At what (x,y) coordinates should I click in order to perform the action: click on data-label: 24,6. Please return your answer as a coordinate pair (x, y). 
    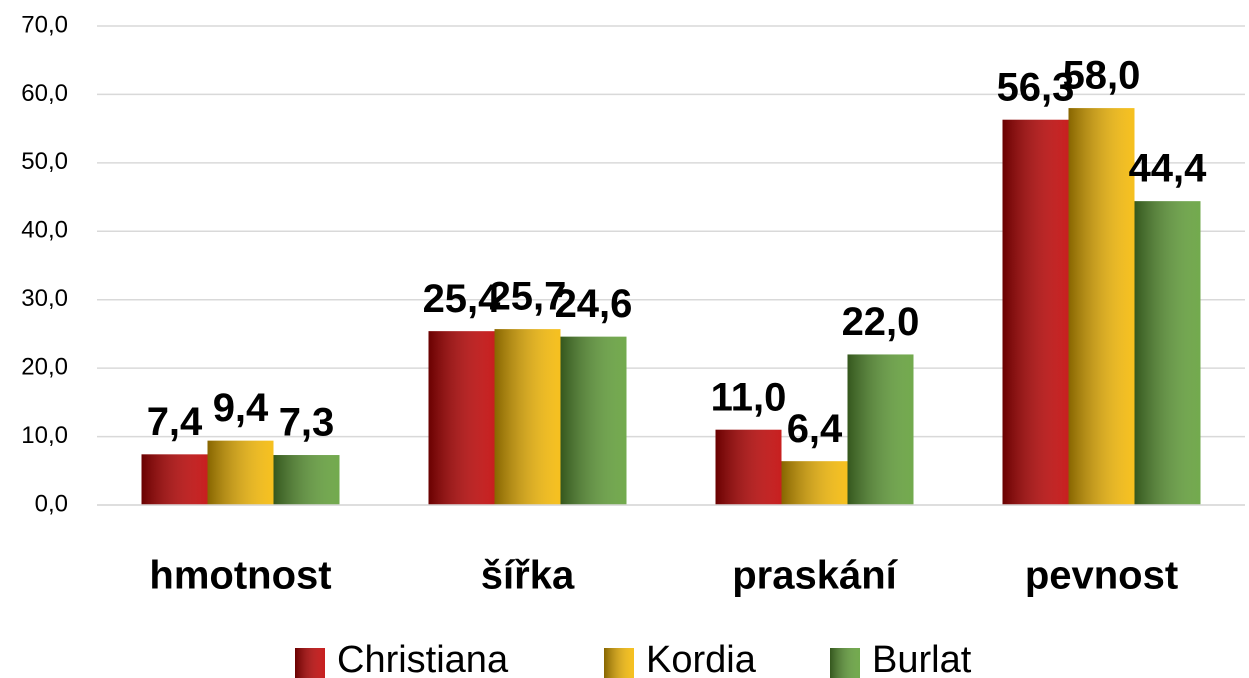
    Looking at the image, I should click on (594, 304).